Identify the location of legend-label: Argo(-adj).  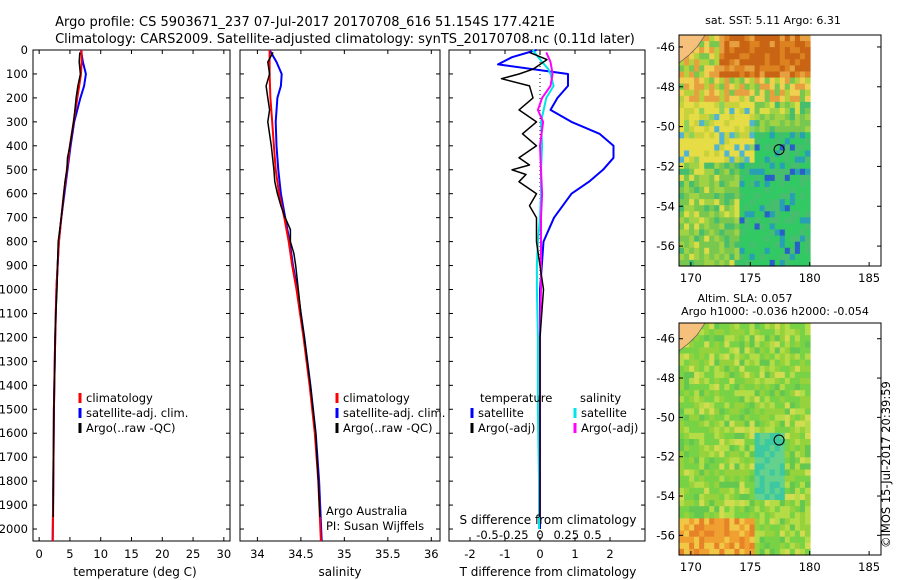
(506, 428).